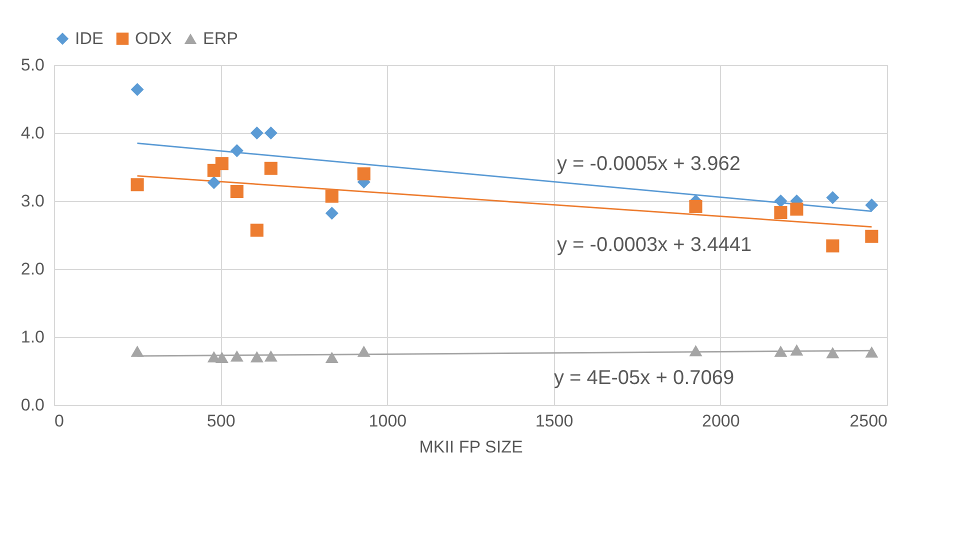  Describe the element at coordinates (153, 38) in the screenshot. I see `legend-label: ODX` at that location.